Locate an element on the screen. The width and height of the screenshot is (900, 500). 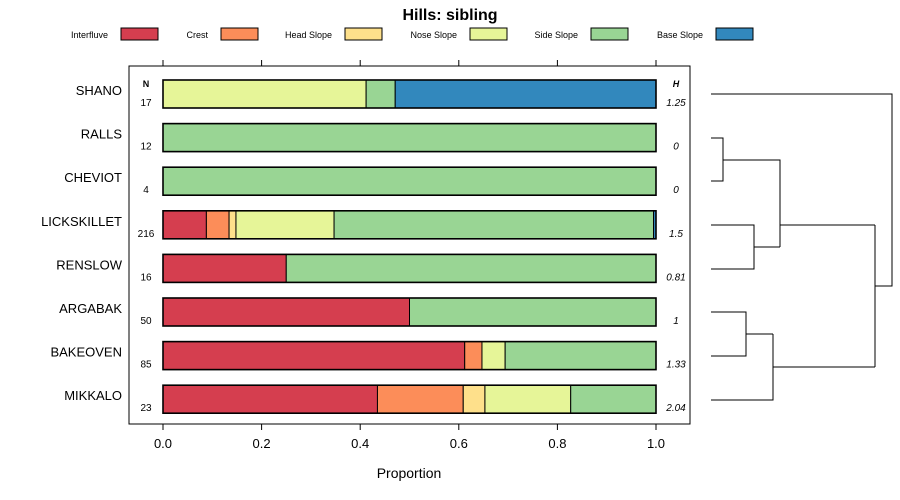
h-value-shano: 1.25 is located at coordinates (676, 103).